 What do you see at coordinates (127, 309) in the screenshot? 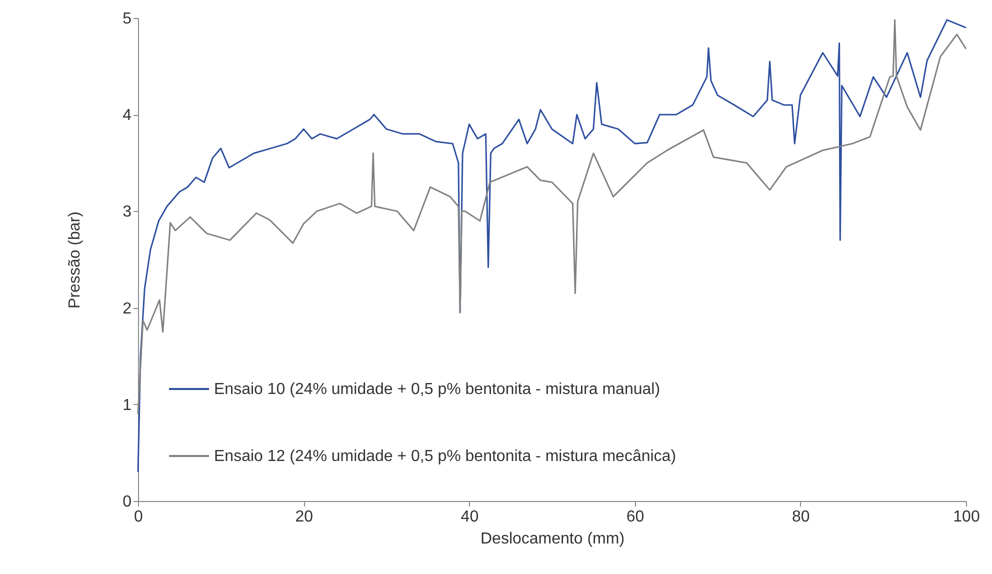
I see `y-tick-label: 2` at bounding box center [127, 309].